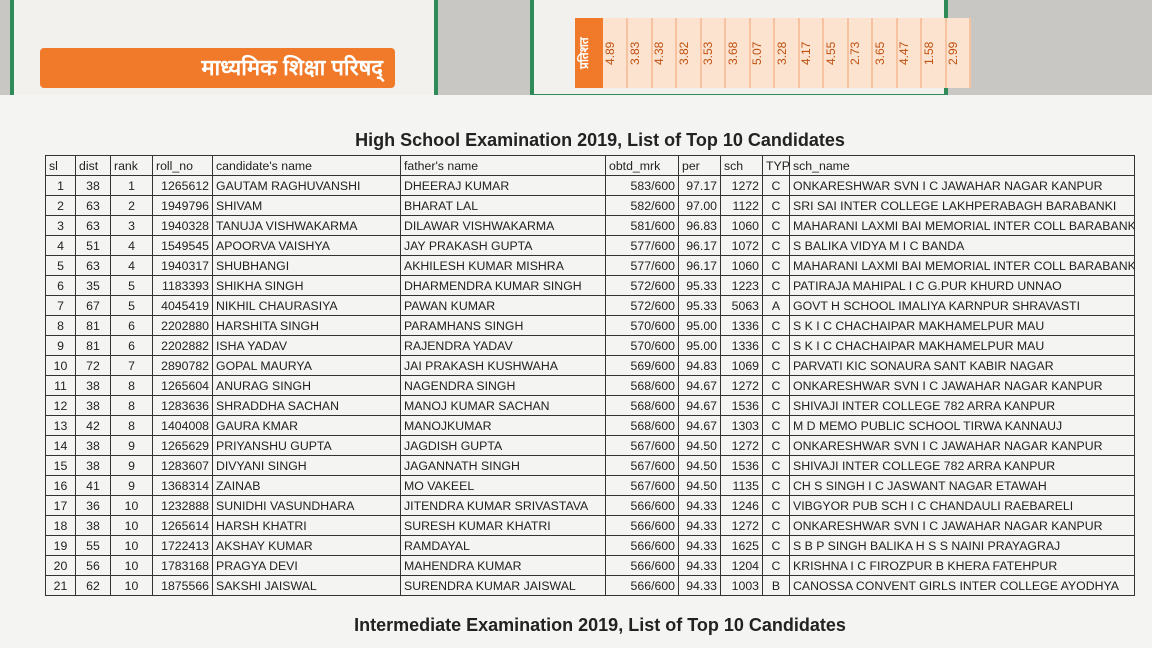  What do you see at coordinates (503, 445) in the screenshot?
I see `table-cell: JAGDISH GUPTA` at bounding box center [503, 445].